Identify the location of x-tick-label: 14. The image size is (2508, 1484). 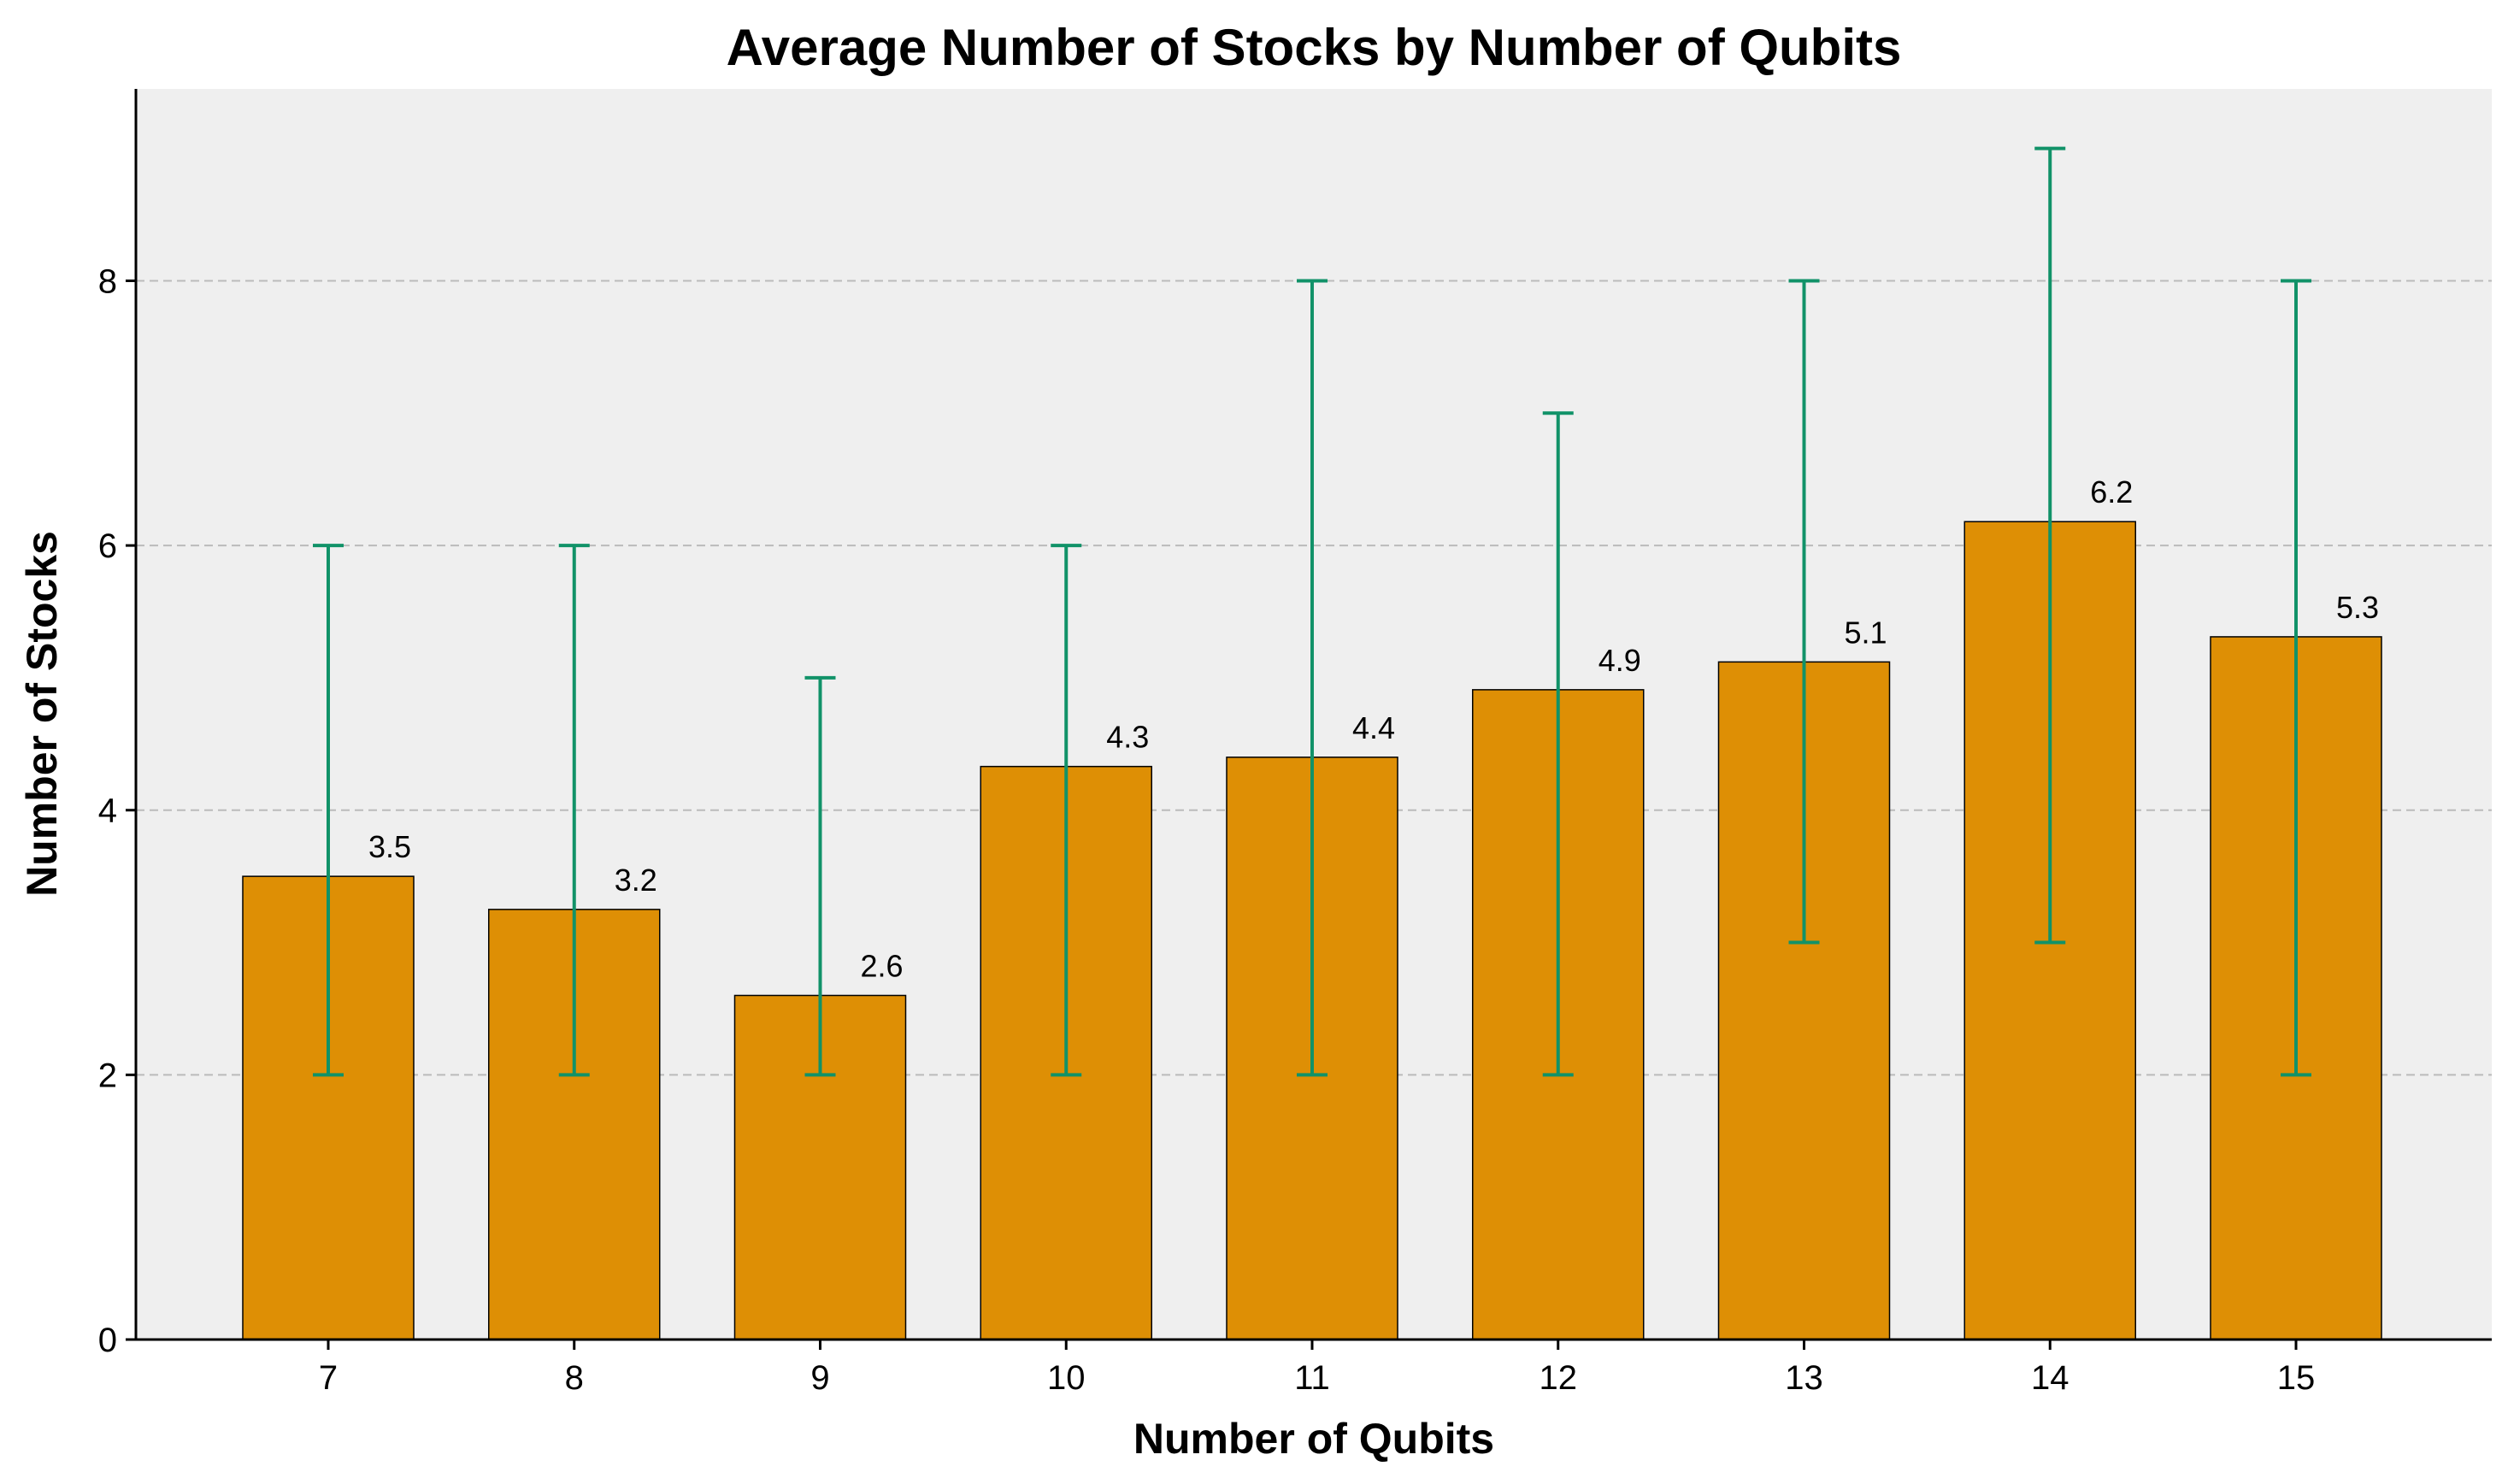
(2050, 1378).